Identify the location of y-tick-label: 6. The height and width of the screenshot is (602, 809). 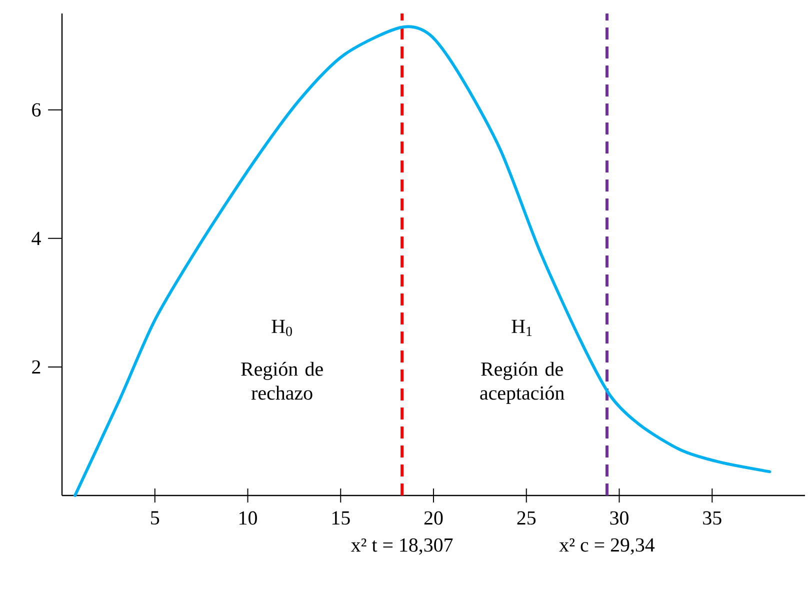
(36, 110).